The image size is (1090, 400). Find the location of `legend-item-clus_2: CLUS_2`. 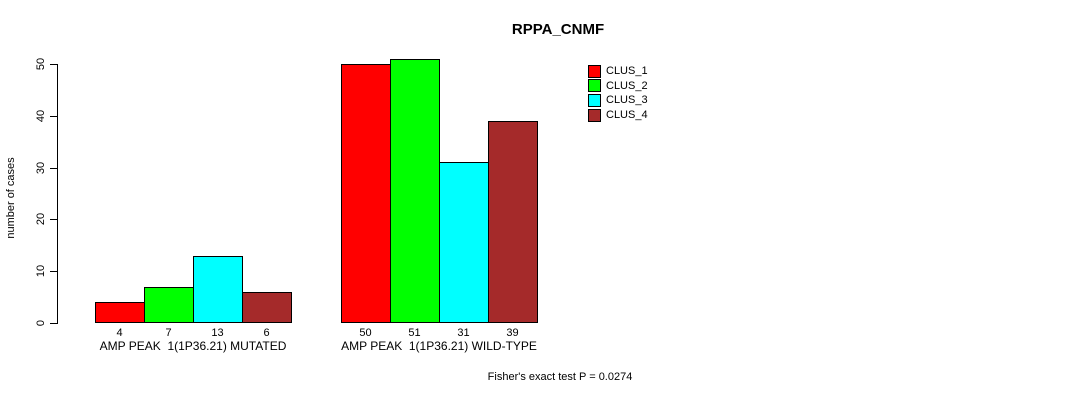

legend-item-clus_2: CLUS_2 is located at coordinates (618, 86).